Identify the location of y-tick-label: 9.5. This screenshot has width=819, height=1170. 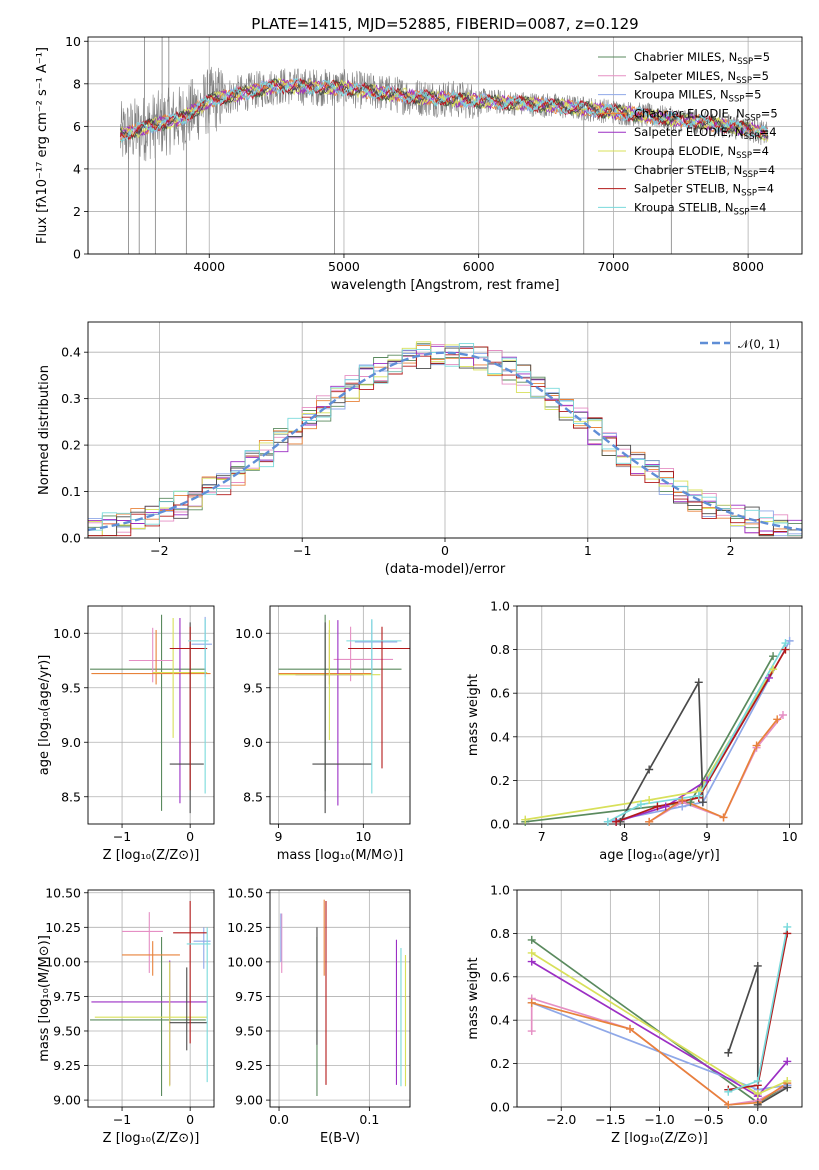
(71, 687).